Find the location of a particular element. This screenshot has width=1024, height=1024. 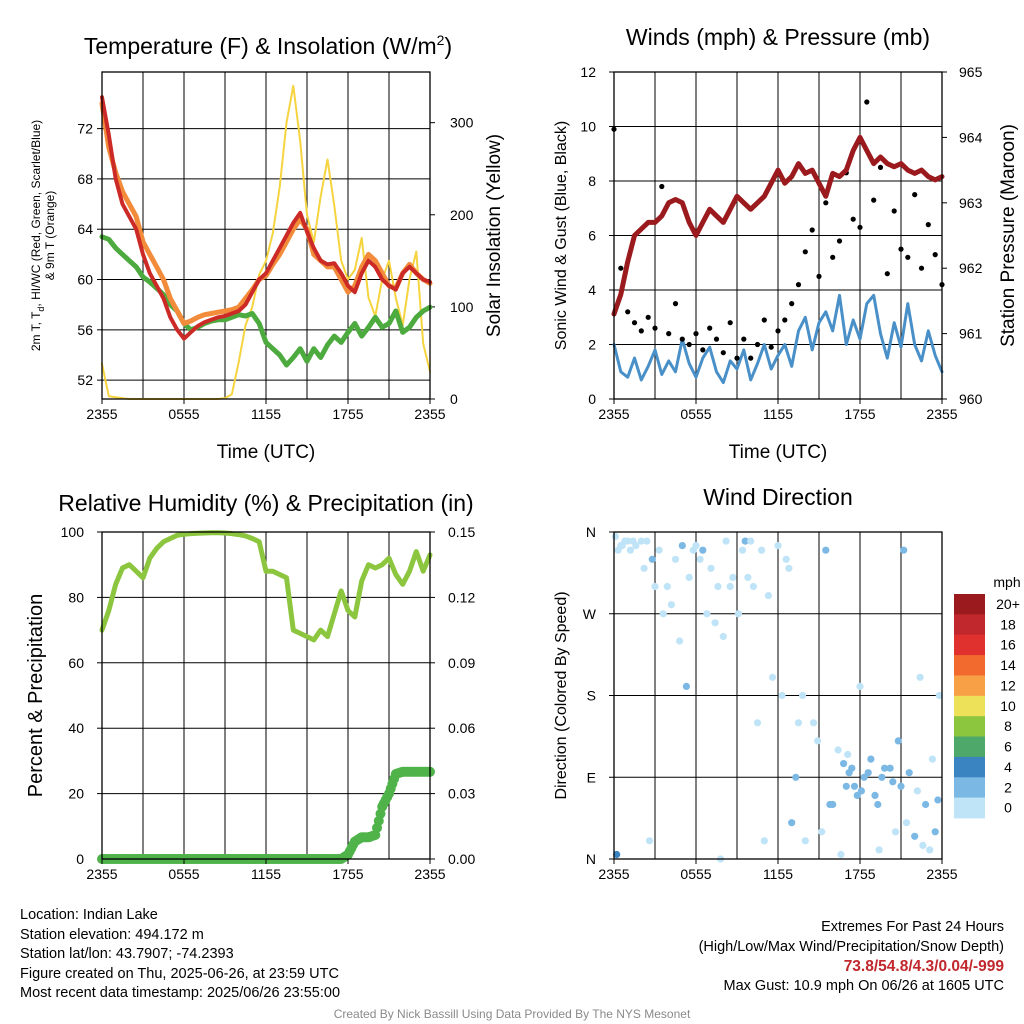

y-tick-label-right: 960 is located at coordinates (971, 399).